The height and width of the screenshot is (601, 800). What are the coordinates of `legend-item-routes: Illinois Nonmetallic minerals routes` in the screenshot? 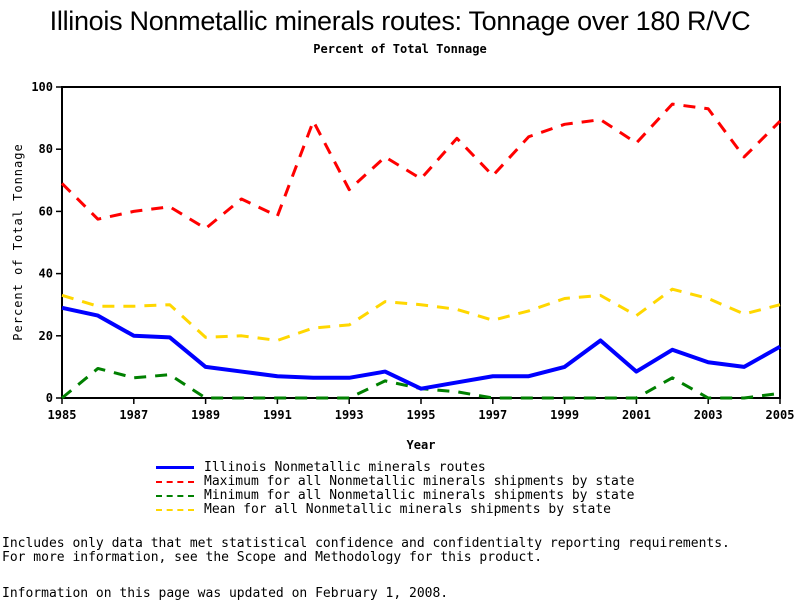 It's located at (321, 468).